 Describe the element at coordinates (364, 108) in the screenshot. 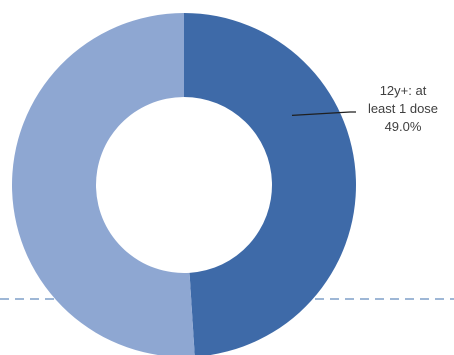

I see `slice-labels: 12y+: at least 1 dose 49.0%` at that location.